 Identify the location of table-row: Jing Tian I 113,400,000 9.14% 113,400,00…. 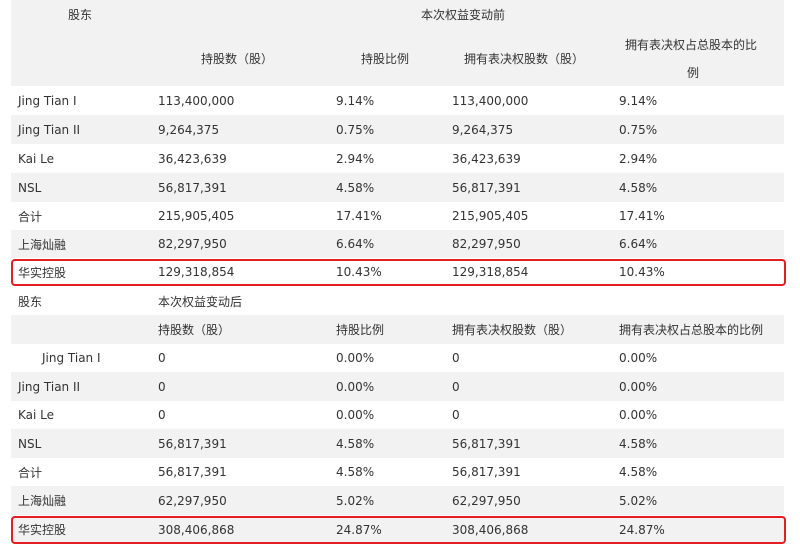
(397, 100).